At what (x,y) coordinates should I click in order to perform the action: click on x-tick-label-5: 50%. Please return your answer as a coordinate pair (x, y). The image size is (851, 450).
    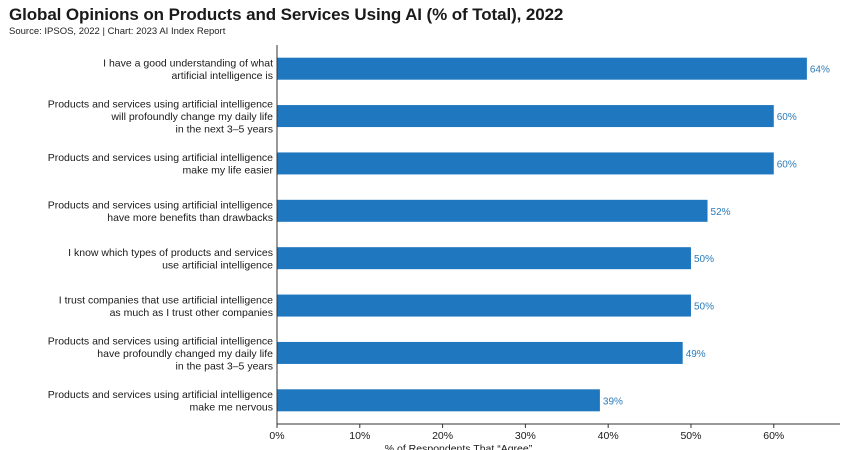
    Looking at the image, I should click on (690, 436).